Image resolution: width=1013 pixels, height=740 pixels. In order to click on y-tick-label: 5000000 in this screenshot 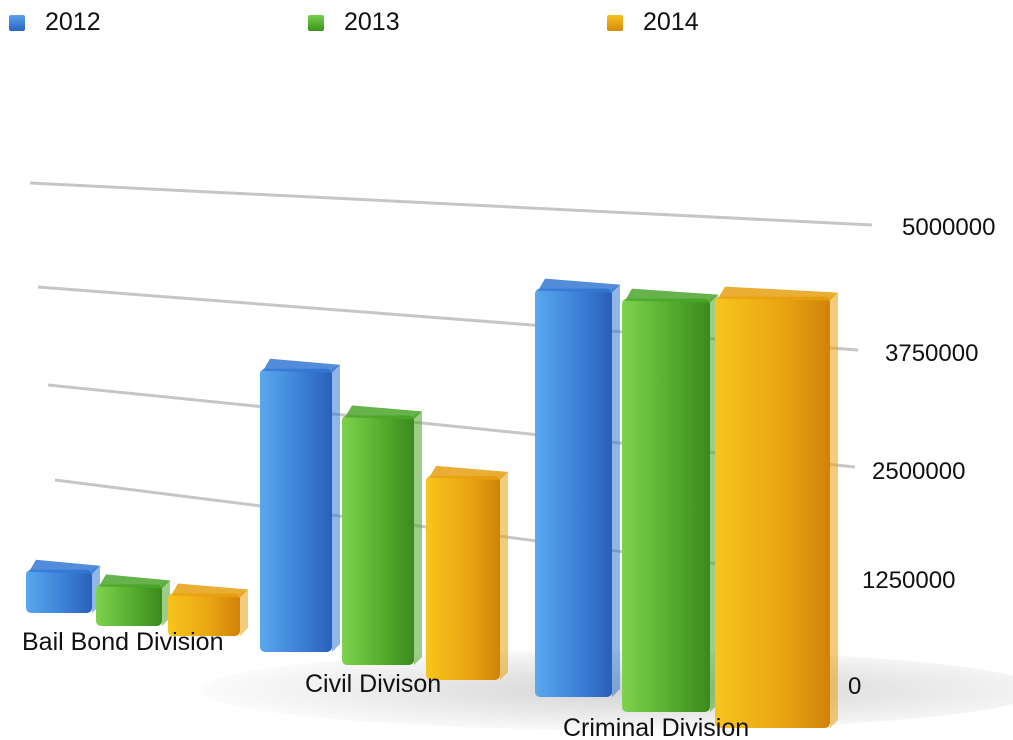, I will do `click(948, 227)`.